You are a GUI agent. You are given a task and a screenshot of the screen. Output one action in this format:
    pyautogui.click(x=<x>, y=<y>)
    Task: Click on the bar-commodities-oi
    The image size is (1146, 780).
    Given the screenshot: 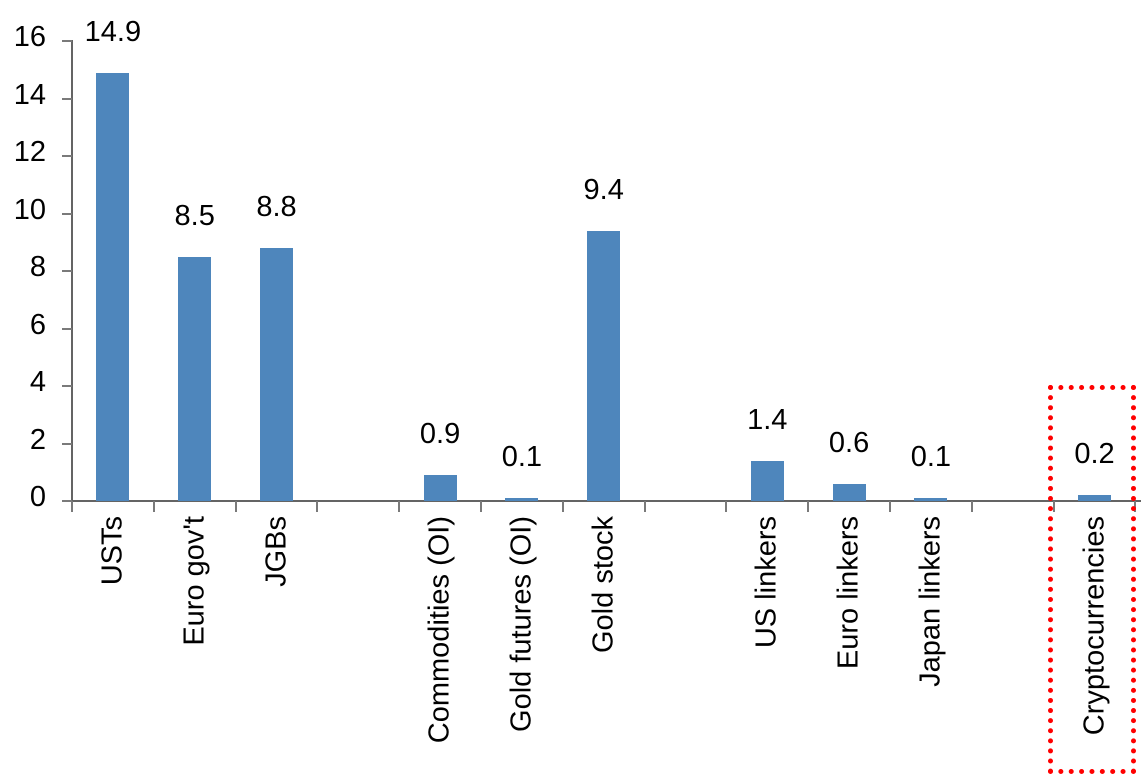 What is the action you would take?
    pyautogui.click(x=440, y=488)
    